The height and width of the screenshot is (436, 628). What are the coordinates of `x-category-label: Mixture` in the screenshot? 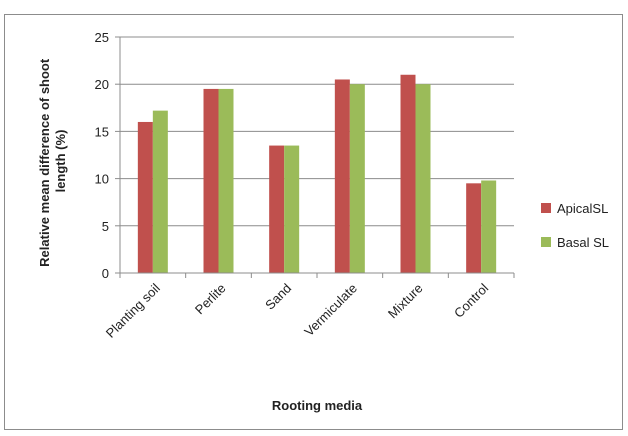 It's located at (405, 301).